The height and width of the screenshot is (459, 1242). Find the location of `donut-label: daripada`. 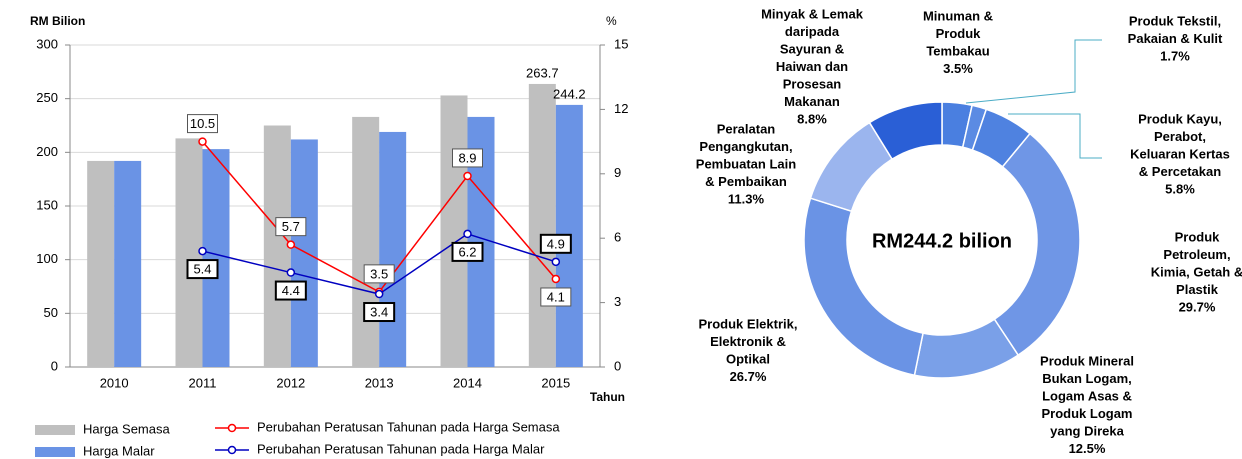

donut-label: daripada is located at coordinates (812, 31).